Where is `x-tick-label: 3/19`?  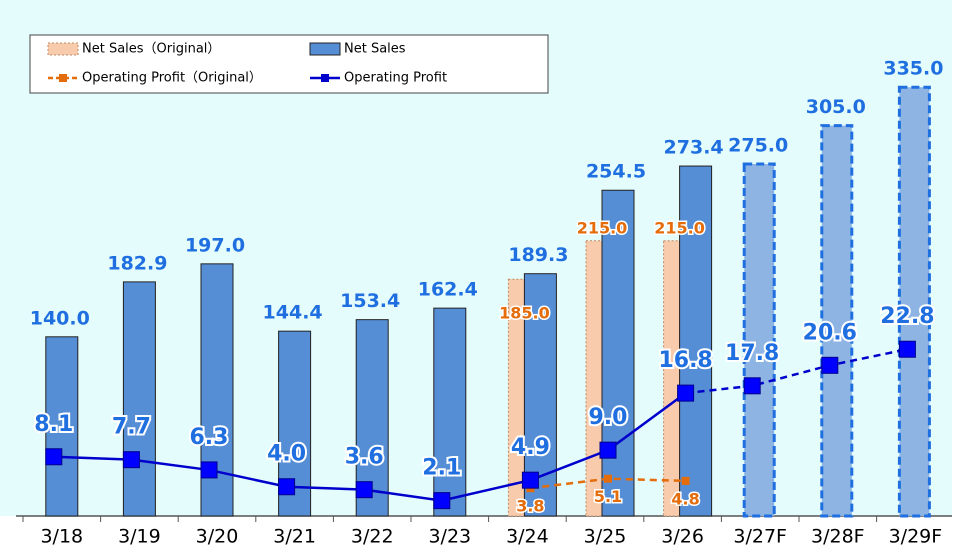 x-tick-label: 3/19 is located at coordinates (139, 537).